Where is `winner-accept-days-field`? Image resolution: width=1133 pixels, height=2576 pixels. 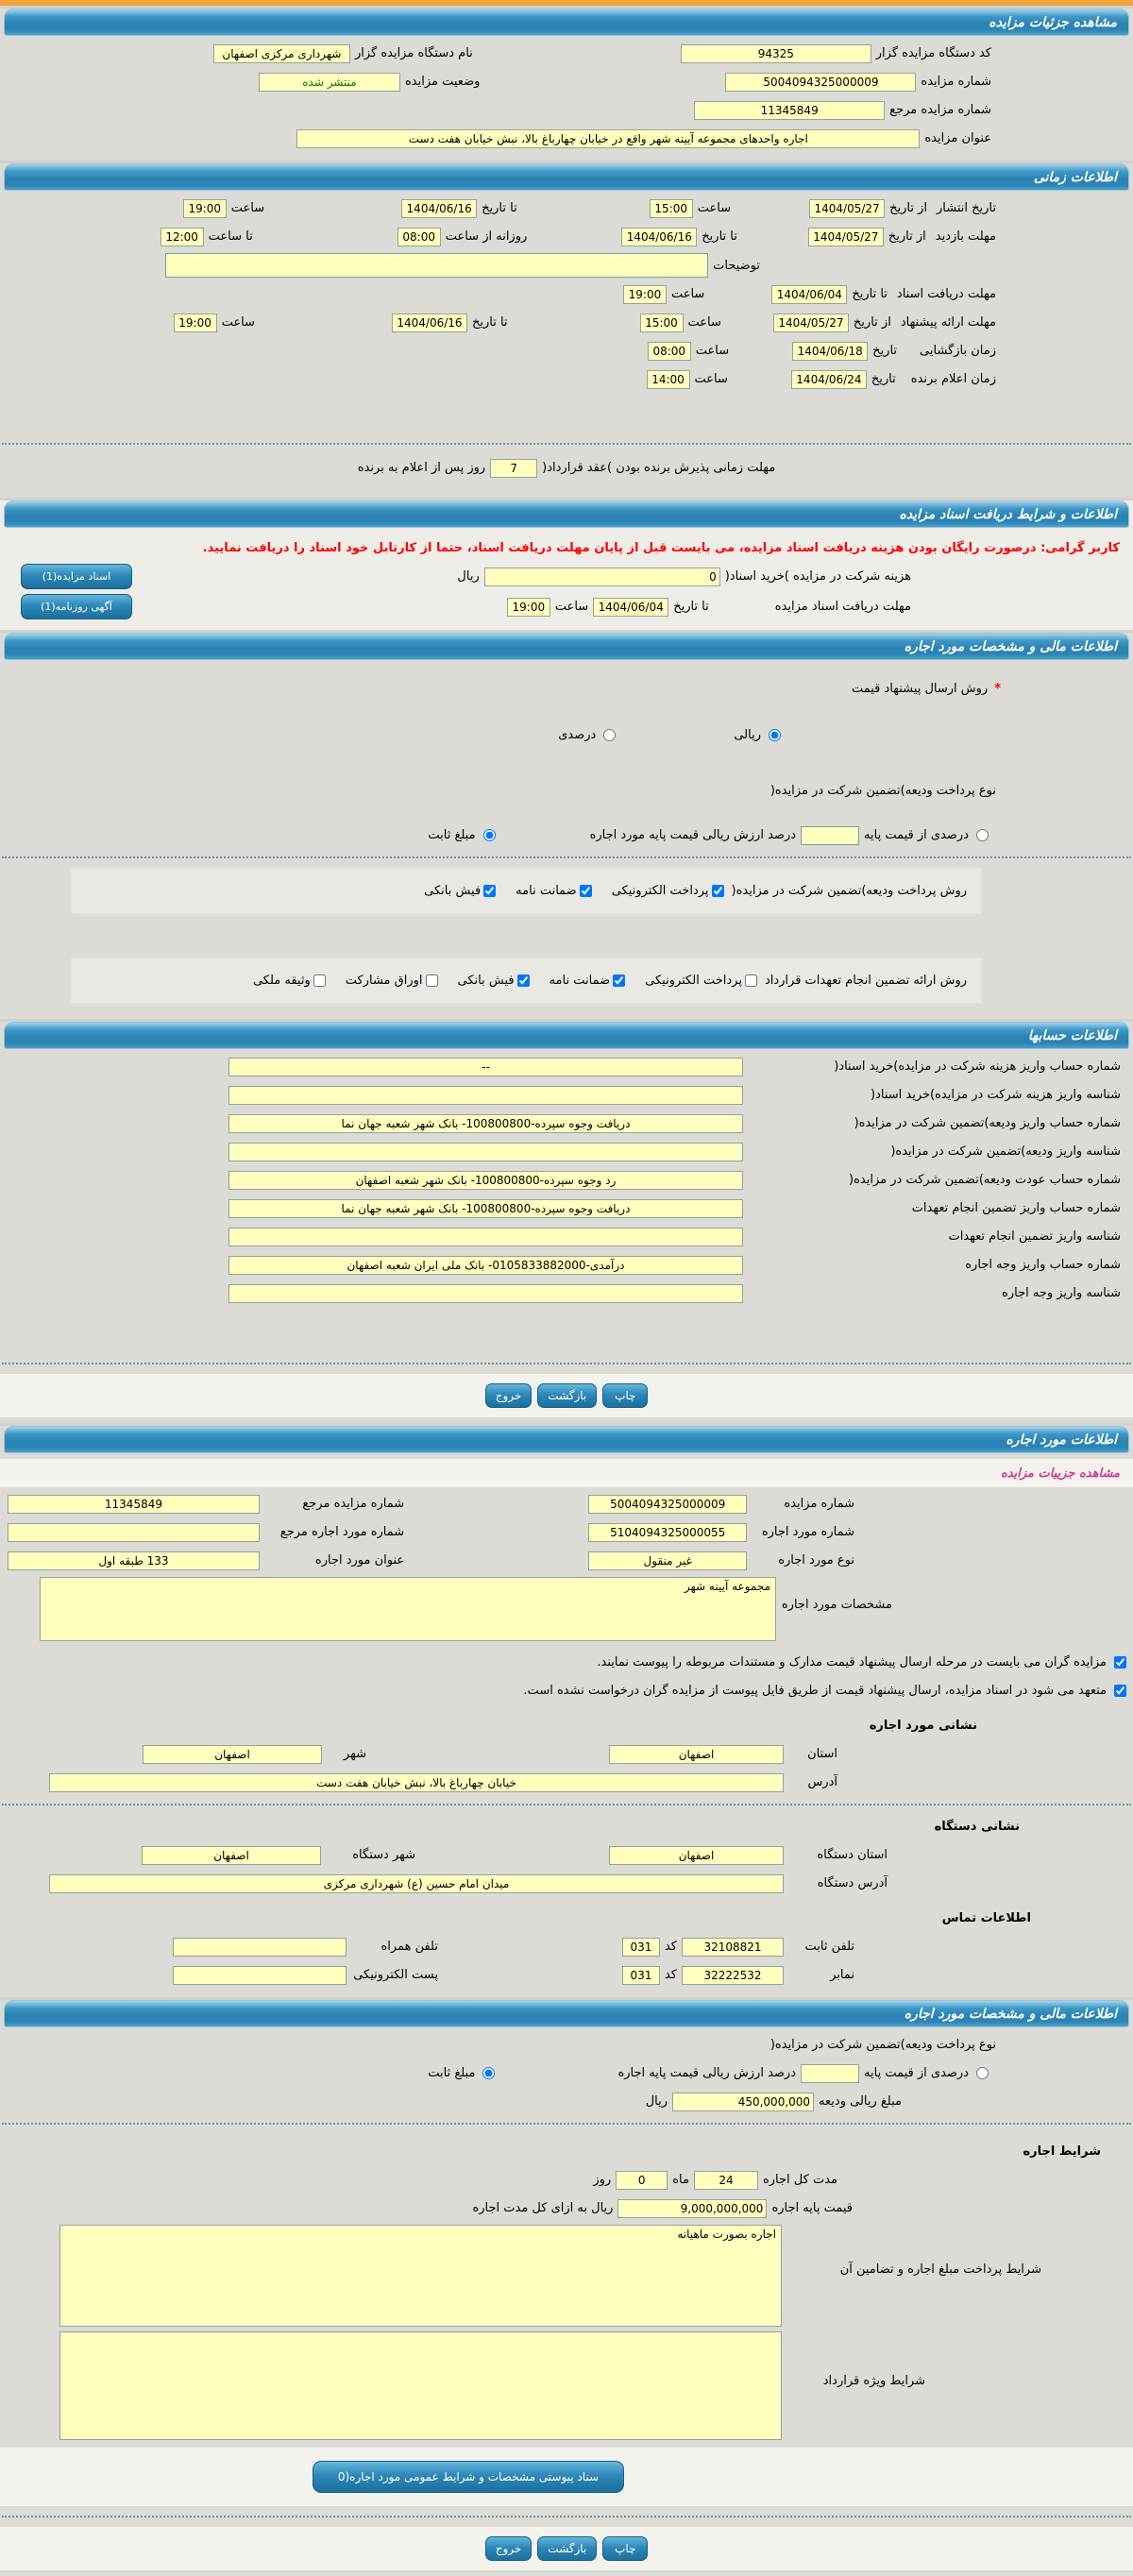 winner-accept-days-field is located at coordinates (514, 468).